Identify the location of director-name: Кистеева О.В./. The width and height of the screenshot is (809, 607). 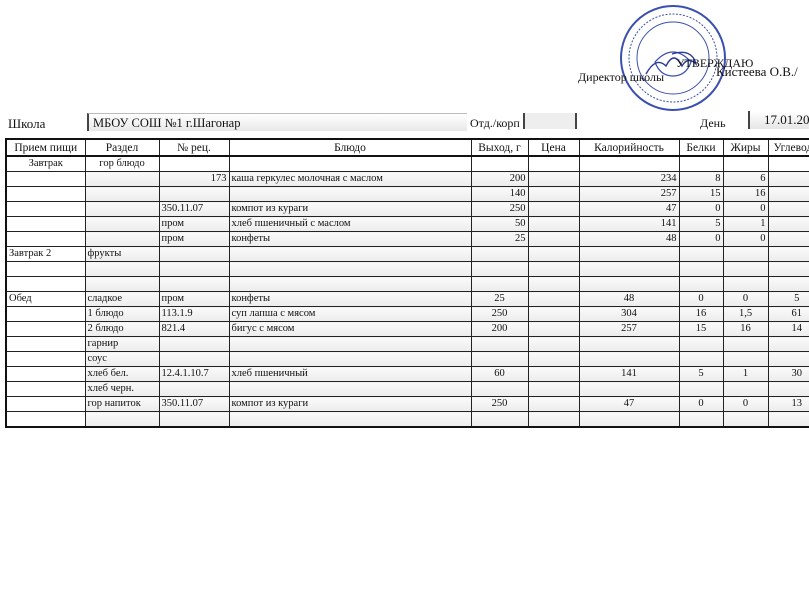
(757, 71).